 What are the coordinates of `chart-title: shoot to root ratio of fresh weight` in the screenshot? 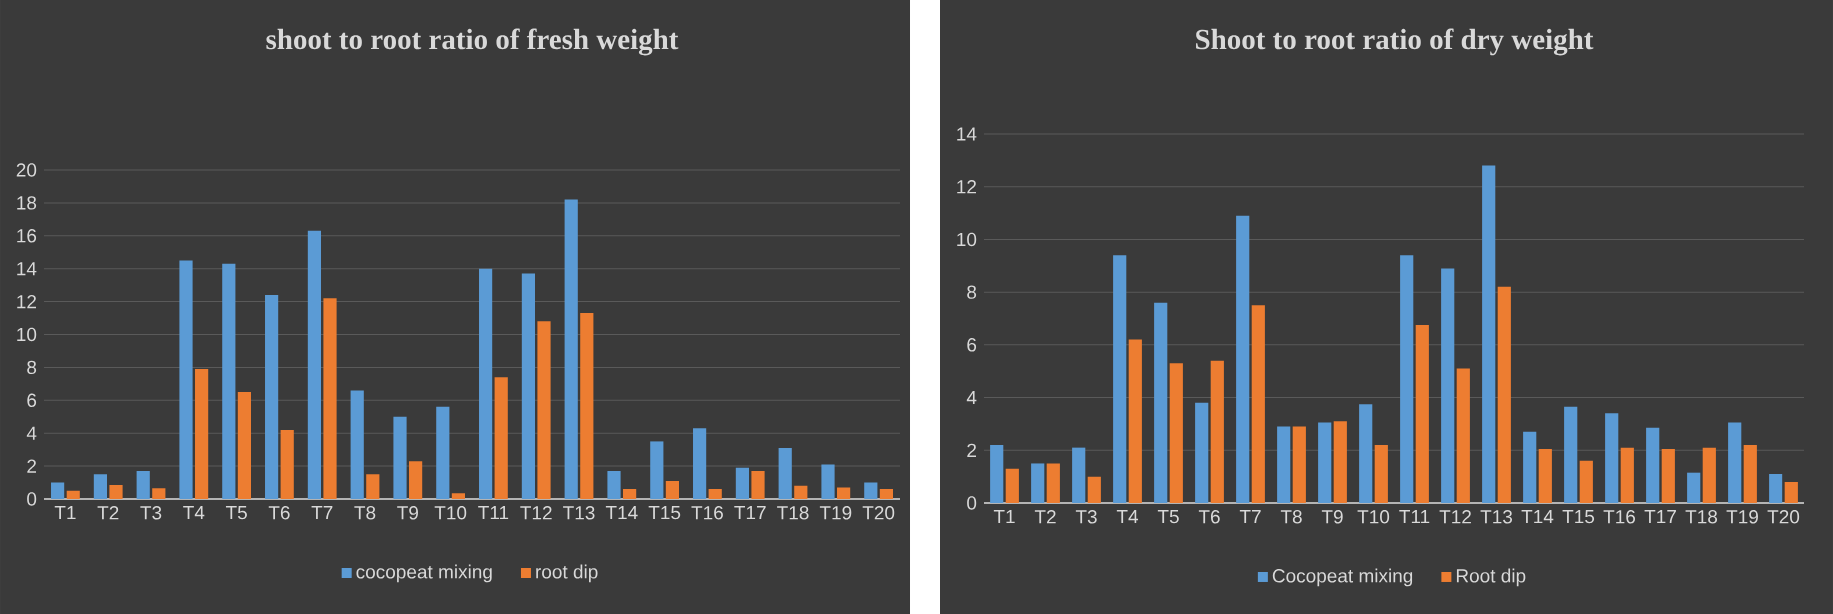 It's located at (472, 42).